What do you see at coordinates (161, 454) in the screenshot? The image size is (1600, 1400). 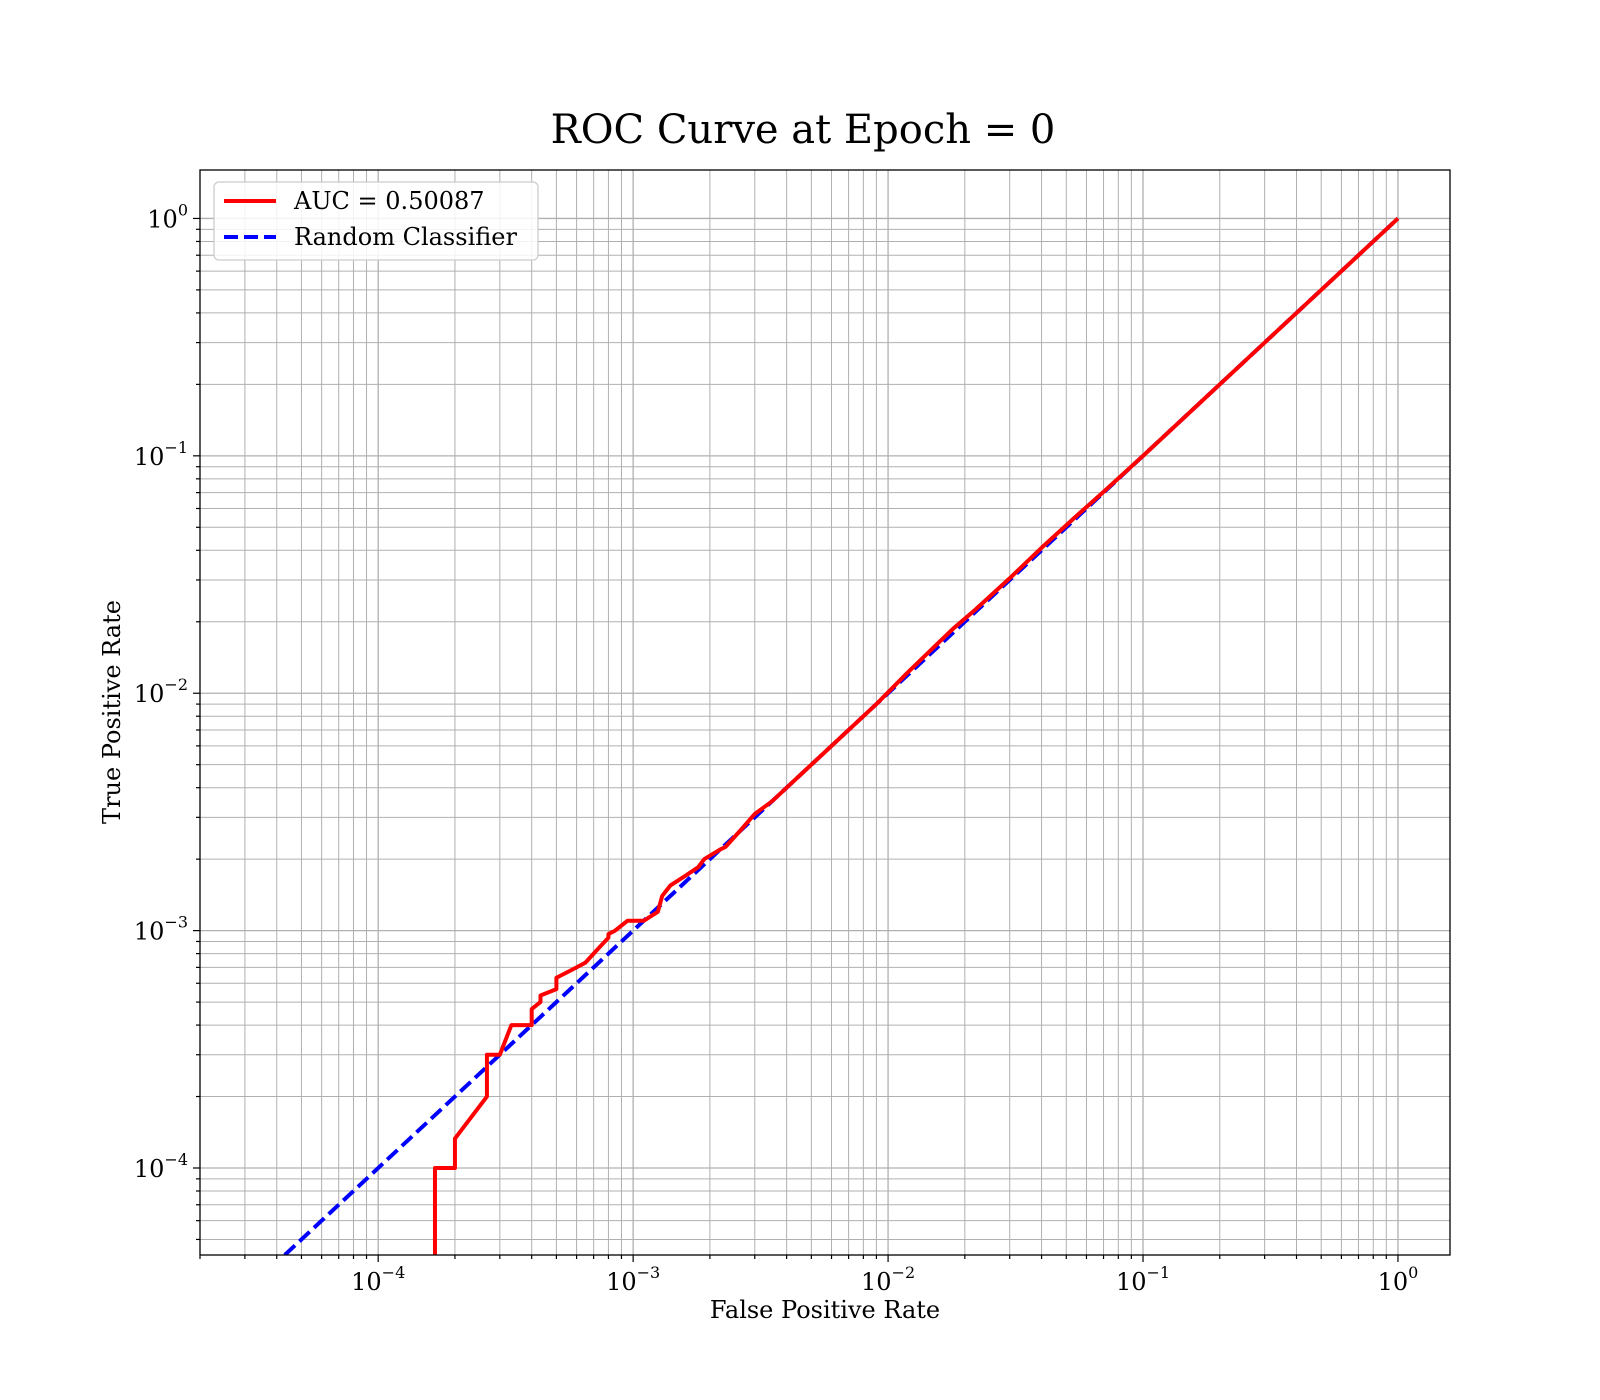 I see `y-tick-label: 10⁻¹` at bounding box center [161, 454].